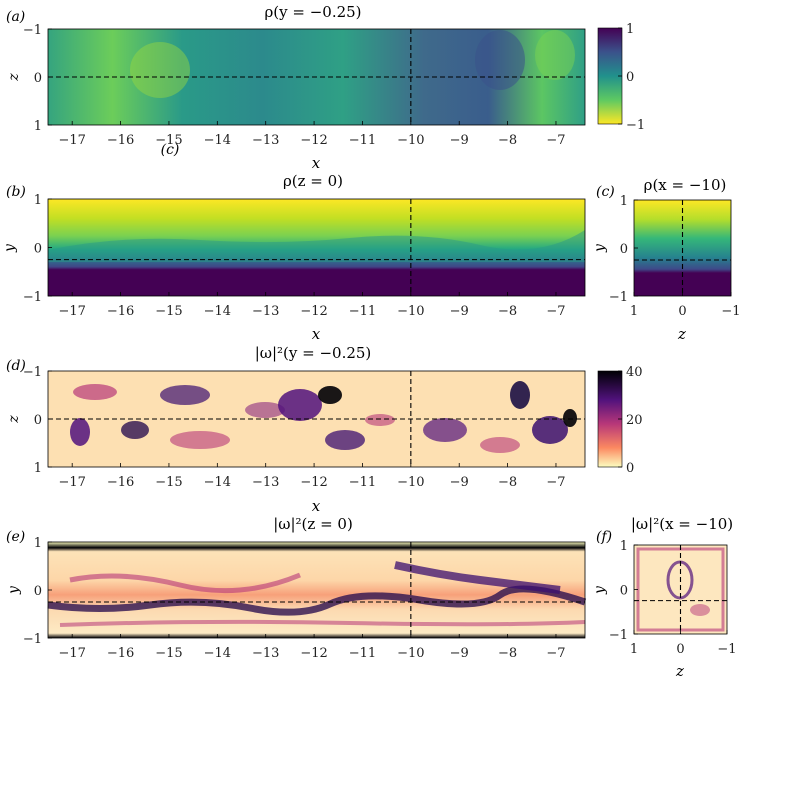  Describe the element at coordinates (685, 185) in the screenshot. I see `panel-c-title: ρ(x = −10)` at that location.